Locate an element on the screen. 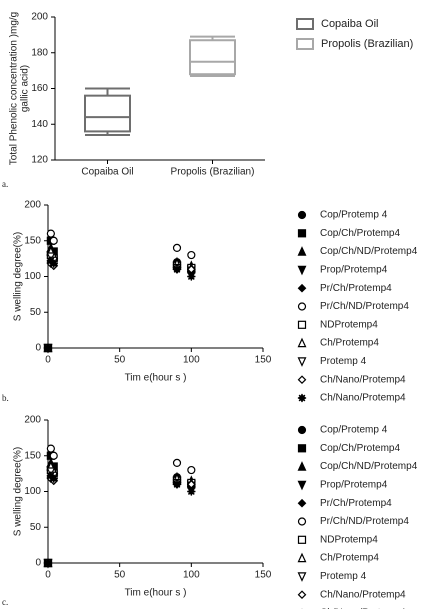 Image resolution: width=437 pixels, height=609 pixels. legend-label: Copaiba Oil is located at coordinates (349, 24).